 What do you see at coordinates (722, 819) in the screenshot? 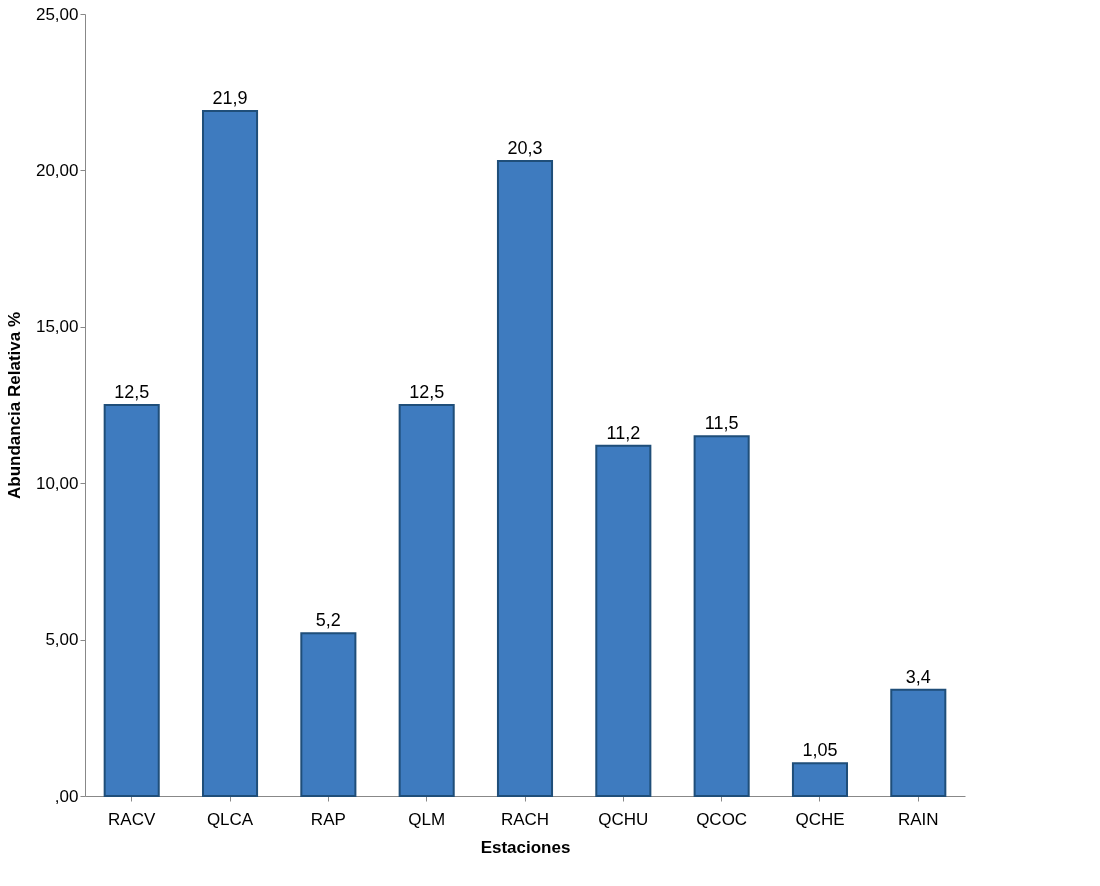
I see `x-tick-label: QCOC` at bounding box center [722, 819].